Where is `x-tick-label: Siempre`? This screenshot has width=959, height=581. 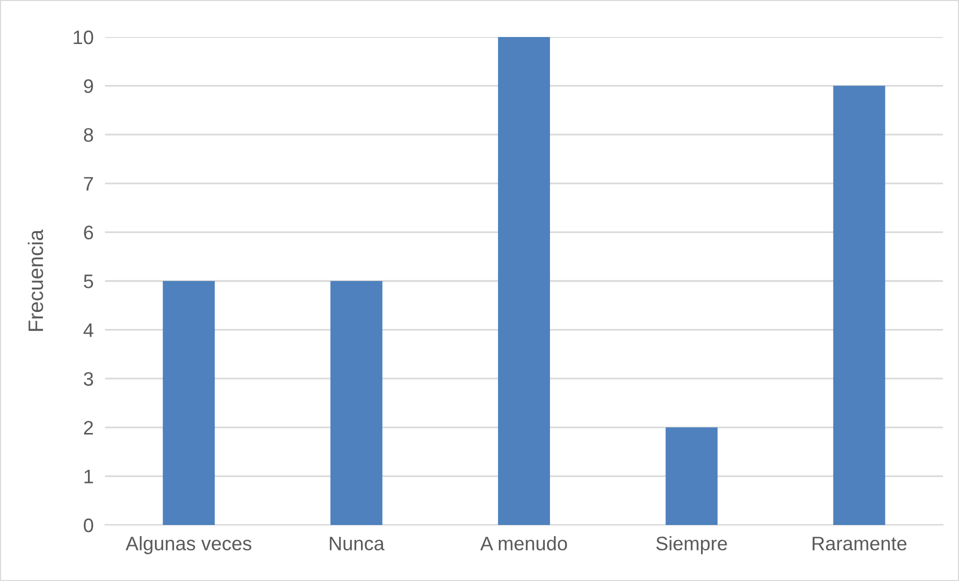 x-tick-label: Siempre is located at coordinates (691, 545).